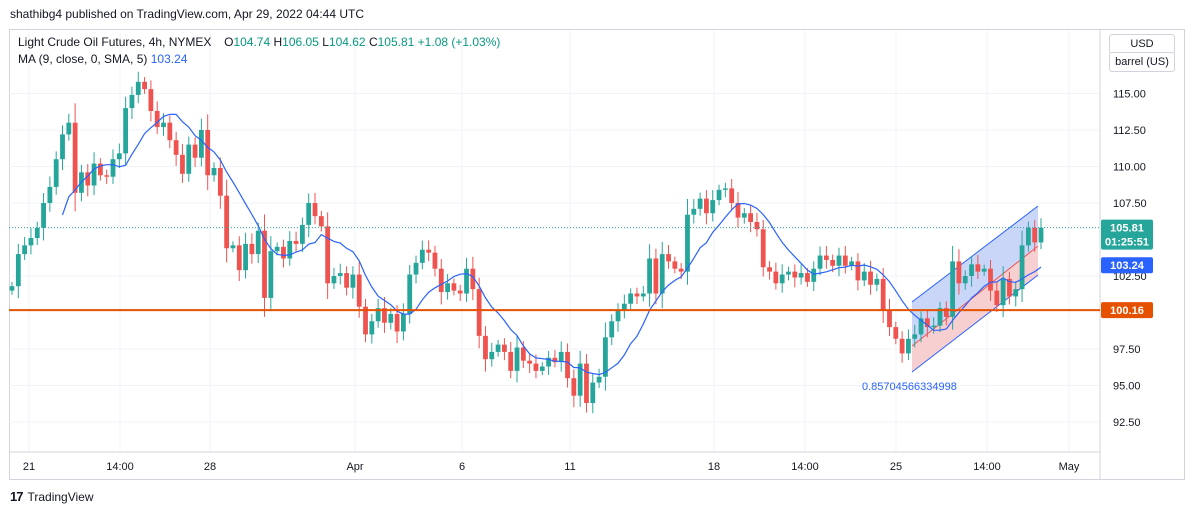  I want to click on regression-channel, so click(975, 289).